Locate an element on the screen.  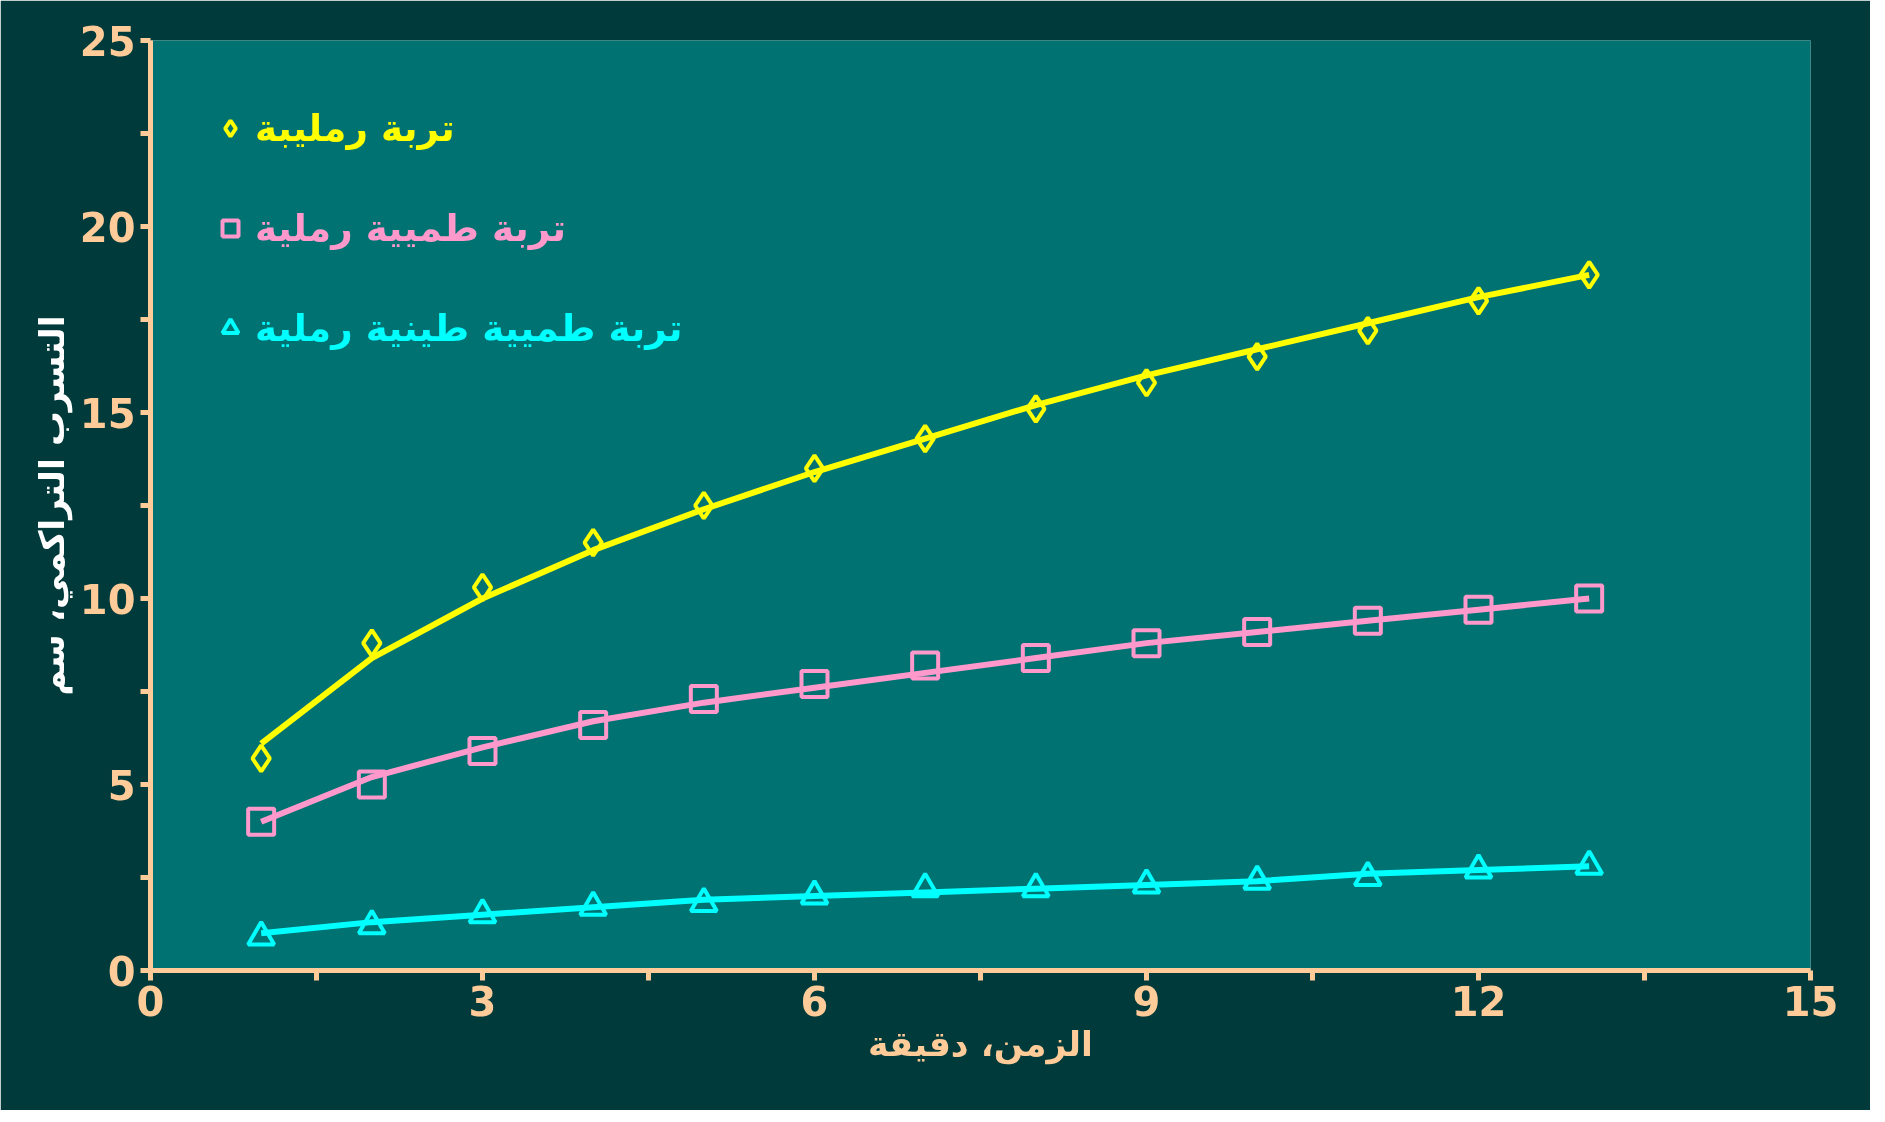
y-axis-title: التسرب التراكمي، سم is located at coordinates (52, 505).